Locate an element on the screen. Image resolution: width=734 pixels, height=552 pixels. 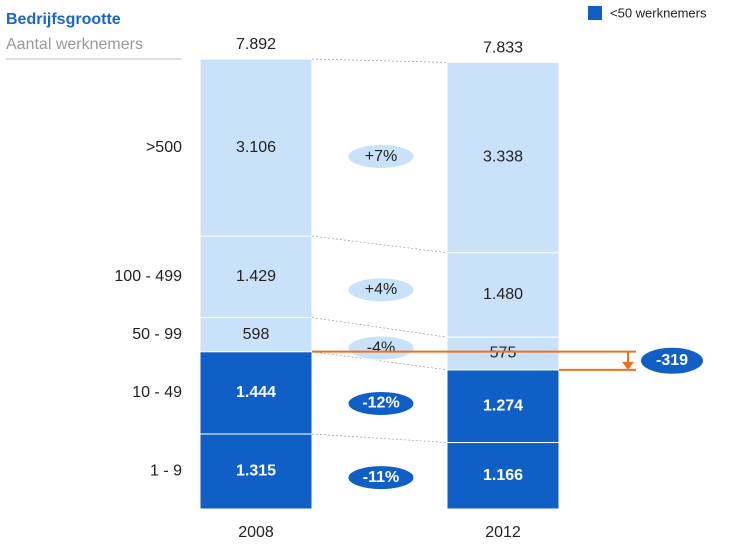
total-label: 7.892 is located at coordinates (256, 44).